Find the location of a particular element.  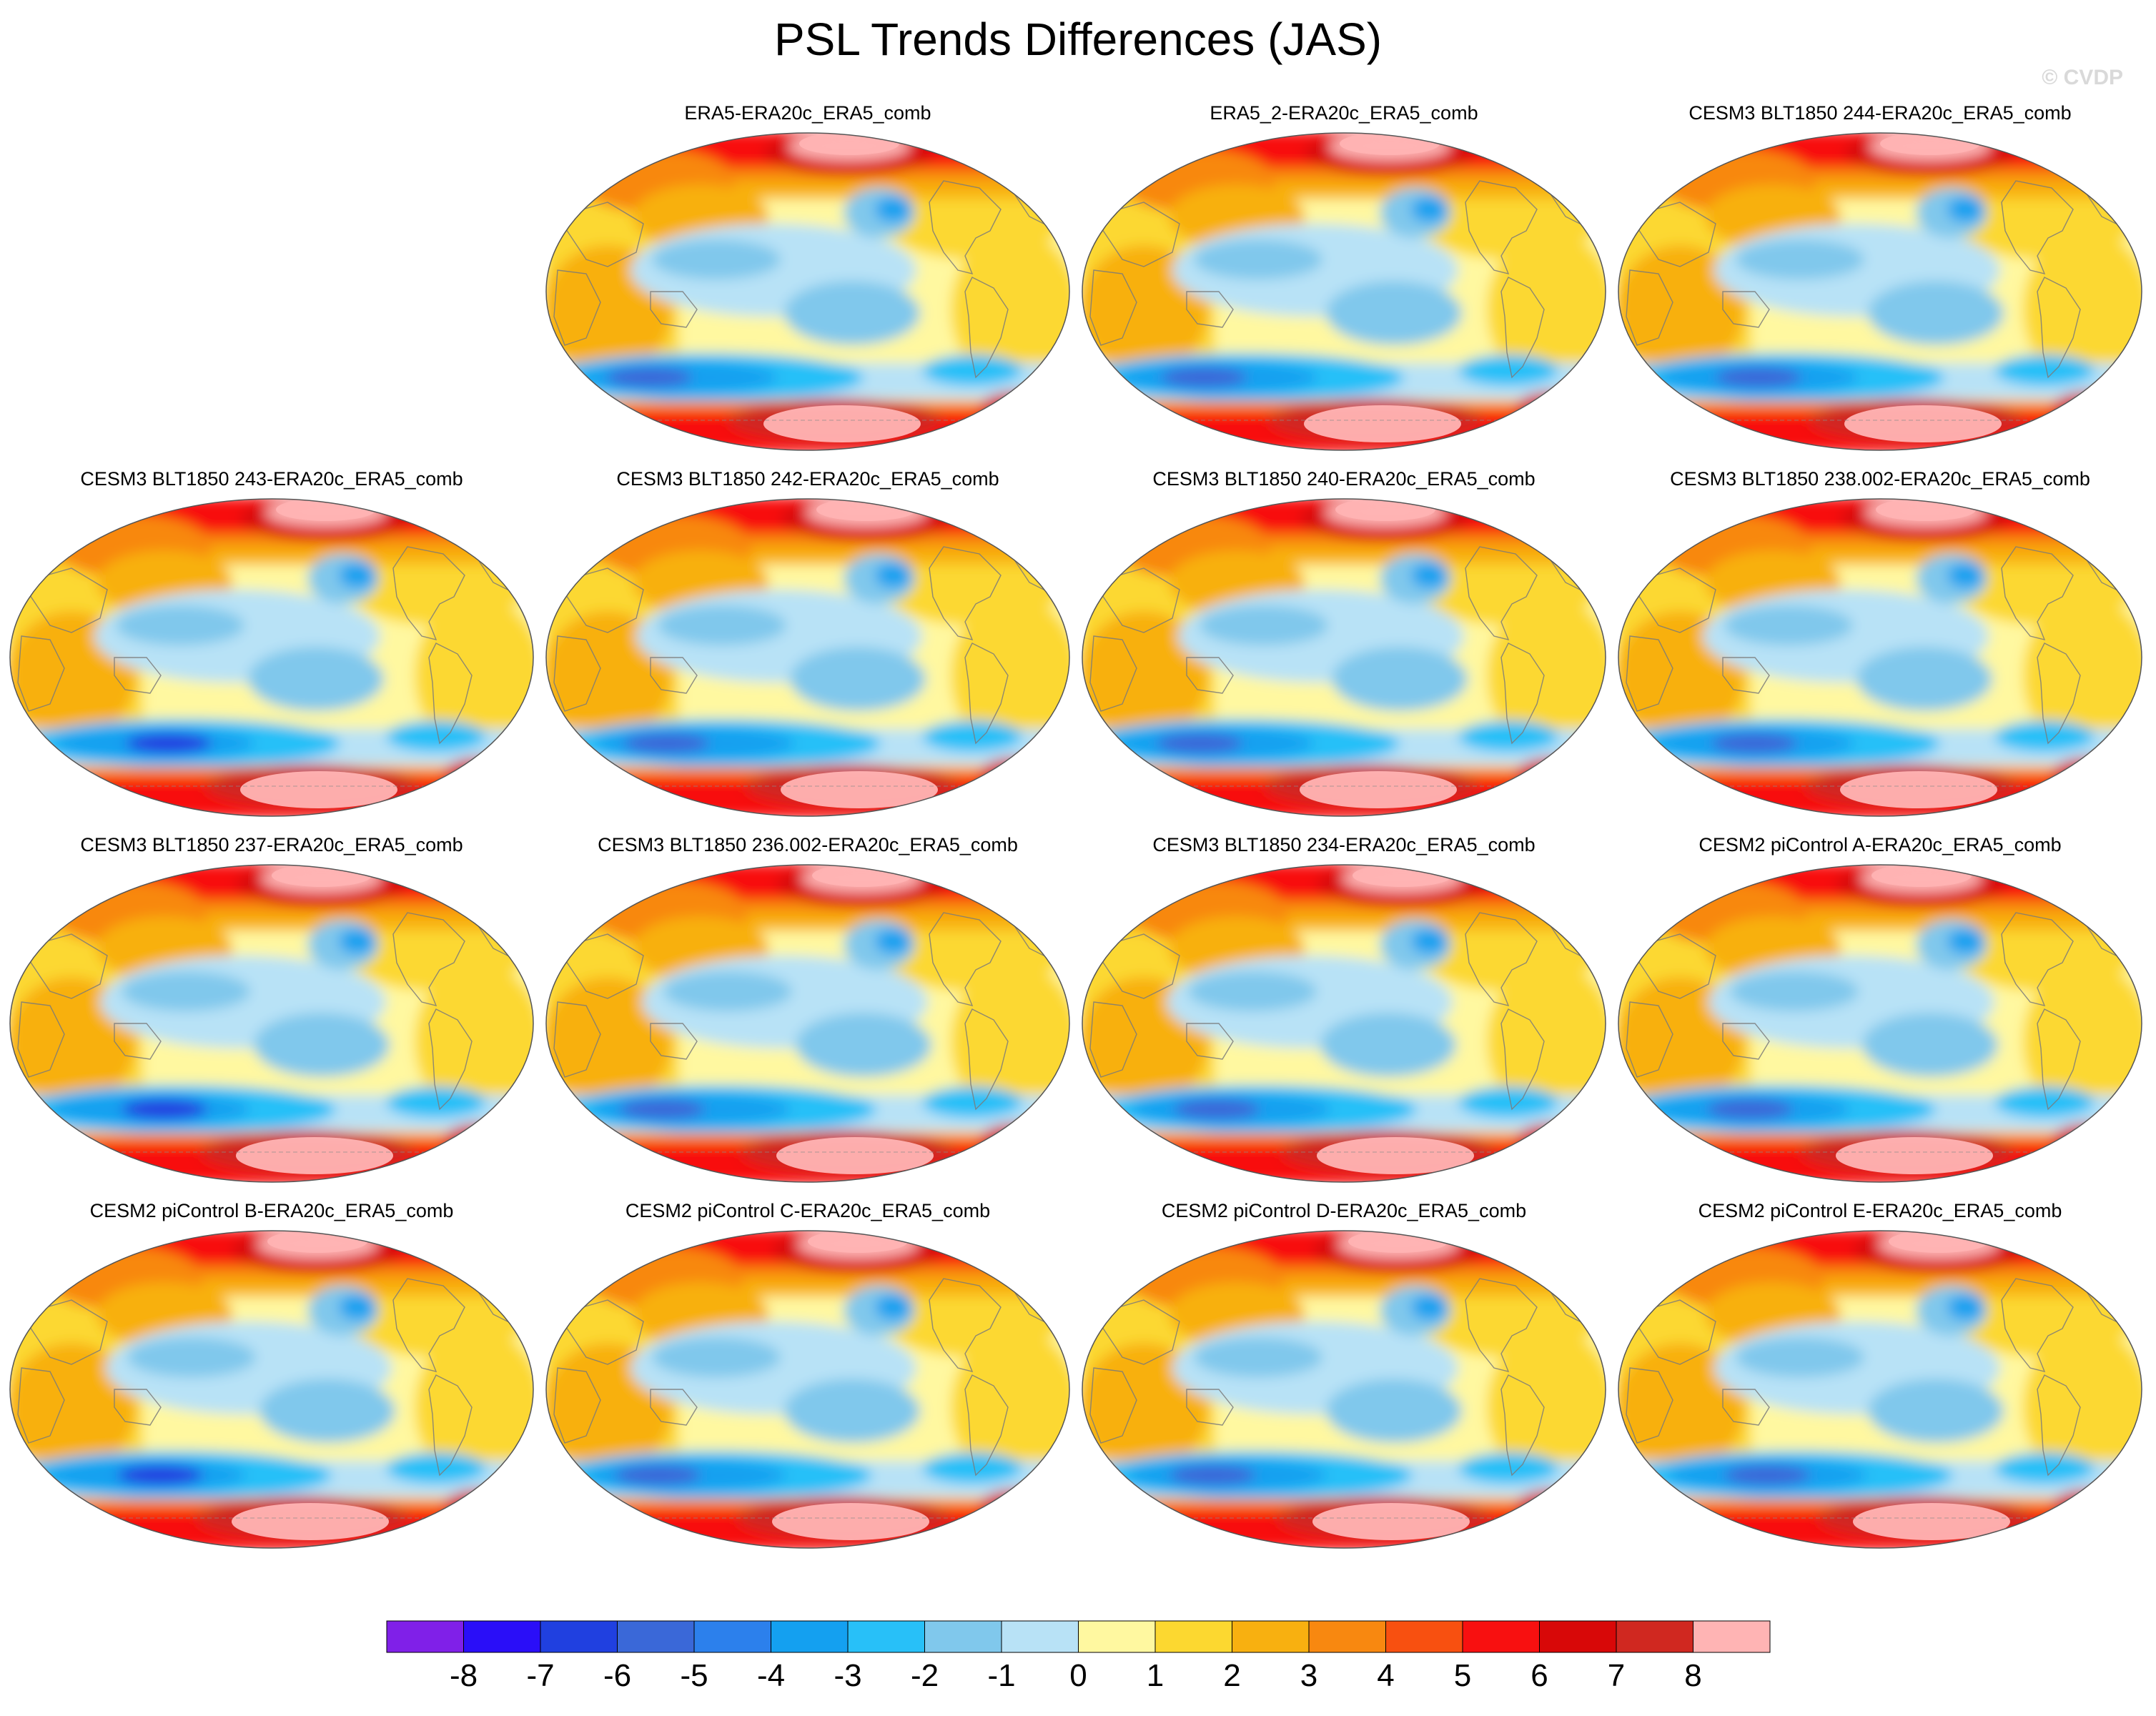

colorbar-tick-label: -3 is located at coordinates (848, 1676).